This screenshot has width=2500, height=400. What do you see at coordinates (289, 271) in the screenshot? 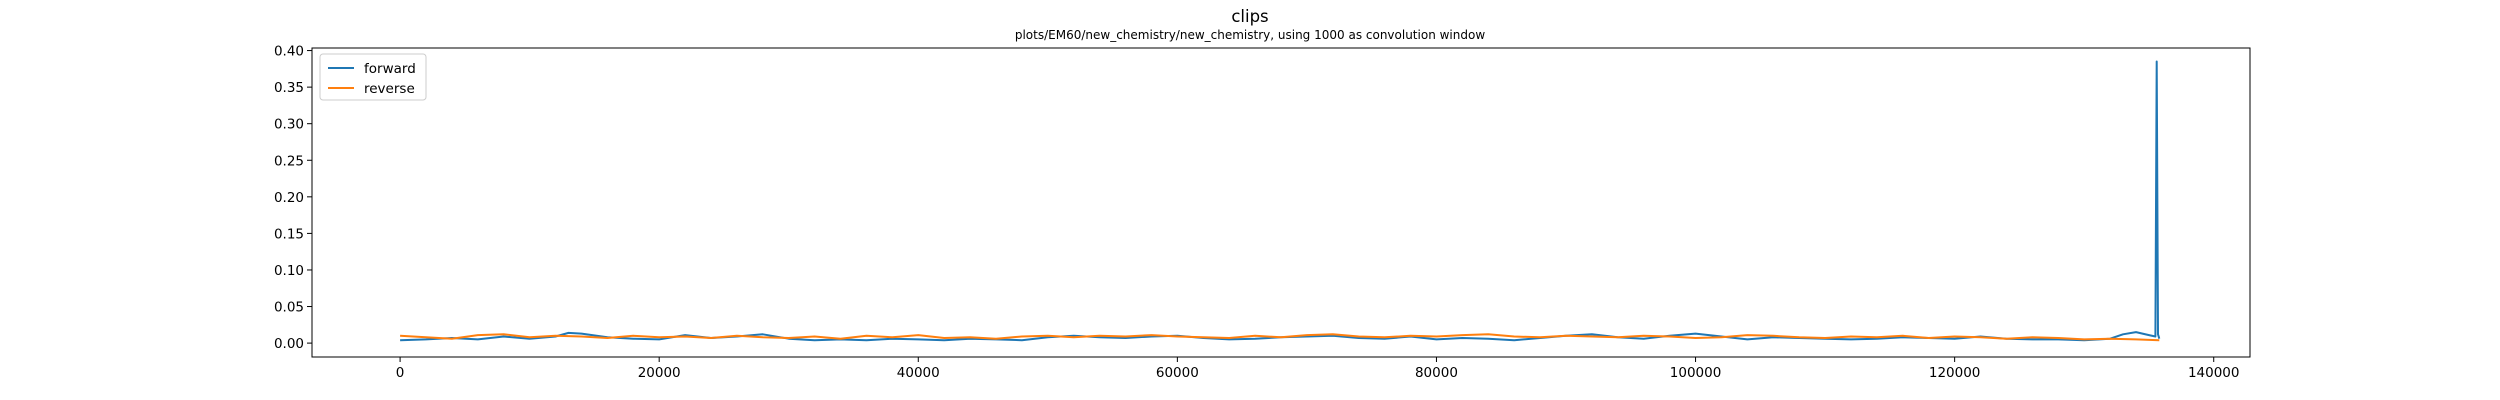
I see `y-tick-label: 0.10` at bounding box center [289, 271].